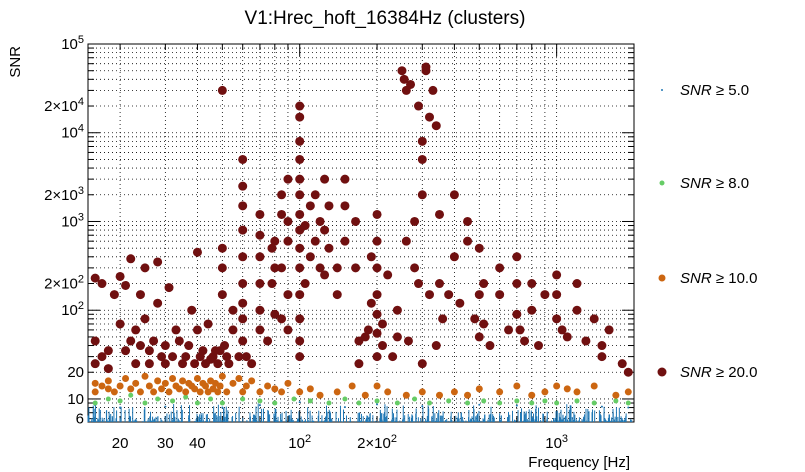 This screenshot has height=472, width=805. I want to click on x-tick-label: 10³, so click(556, 442).